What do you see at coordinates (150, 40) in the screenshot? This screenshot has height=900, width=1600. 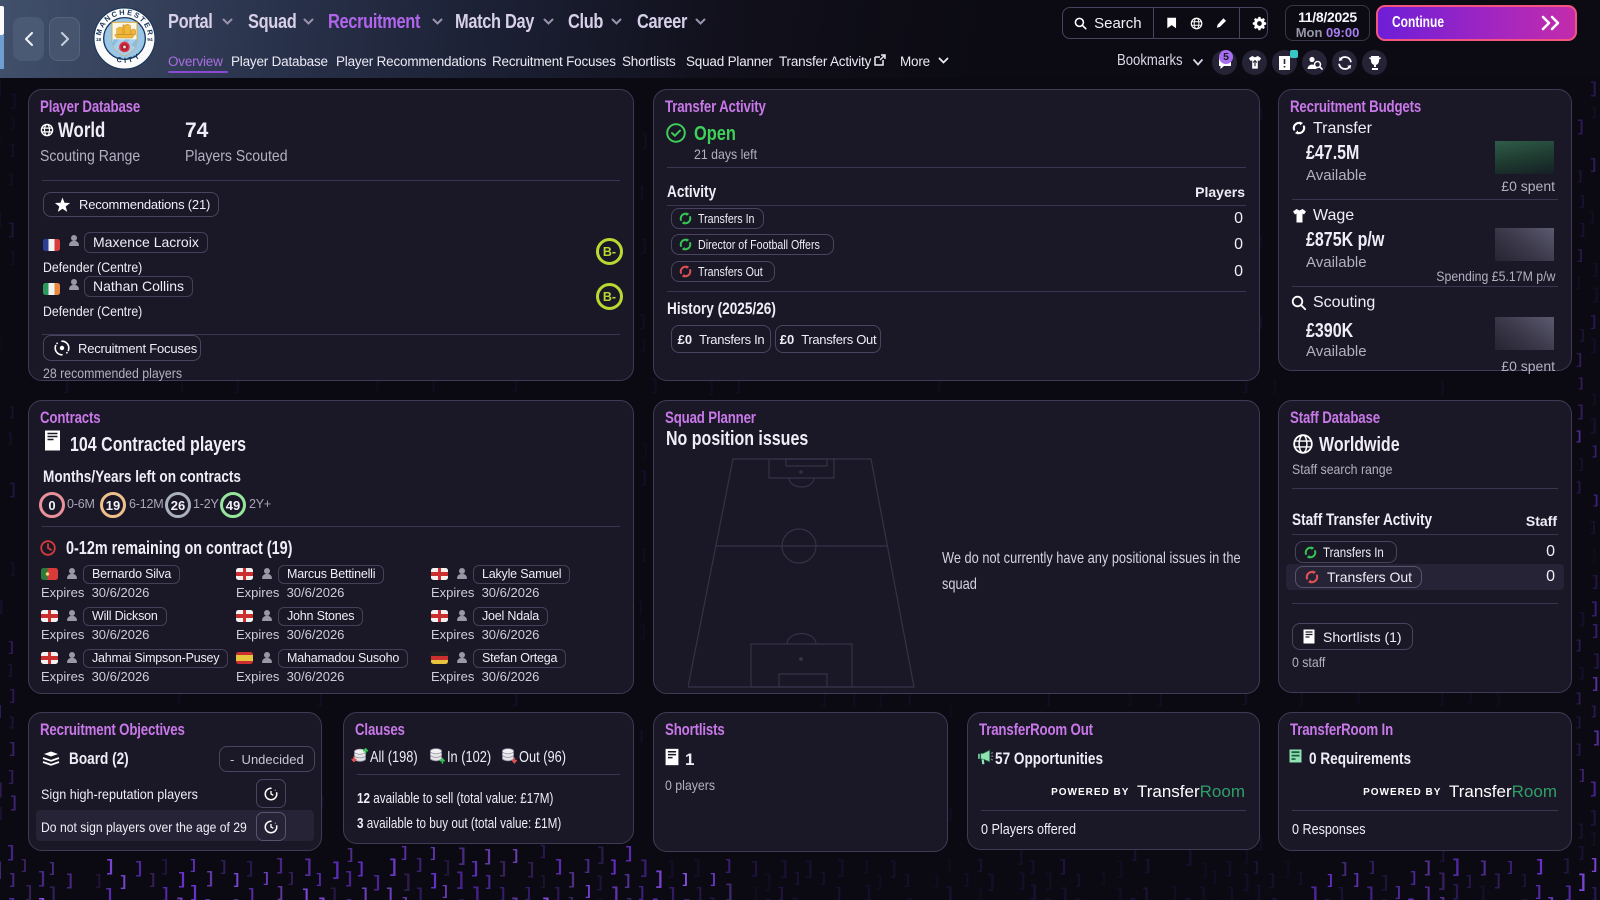 I see `svg-text: 94` at bounding box center [150, 40].